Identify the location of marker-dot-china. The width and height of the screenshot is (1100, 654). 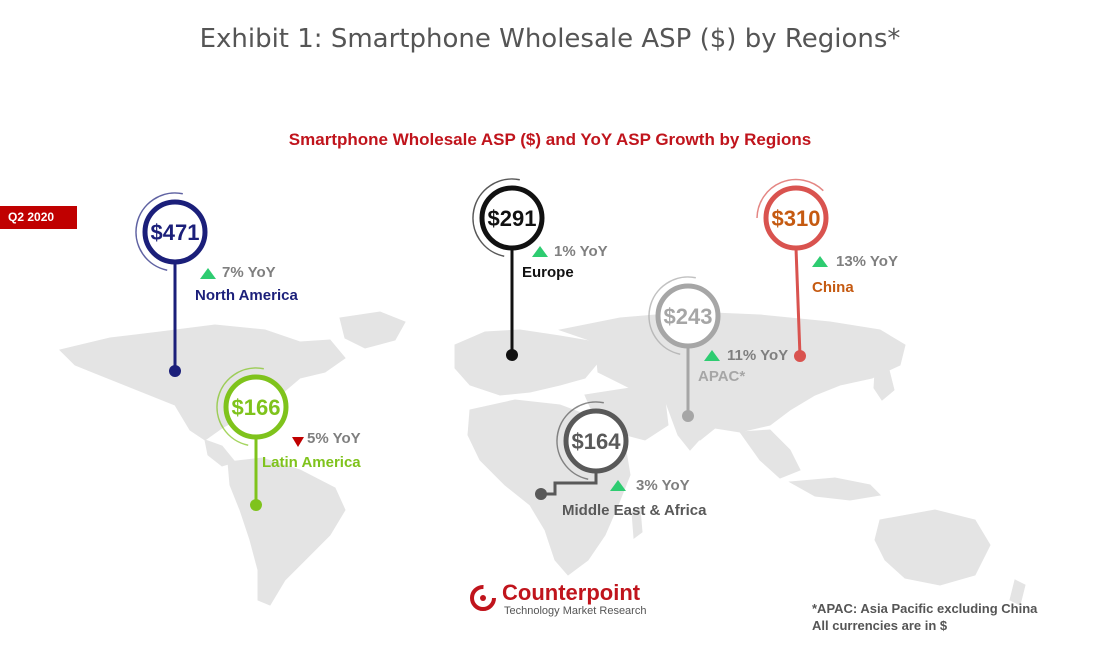
(800, 356).